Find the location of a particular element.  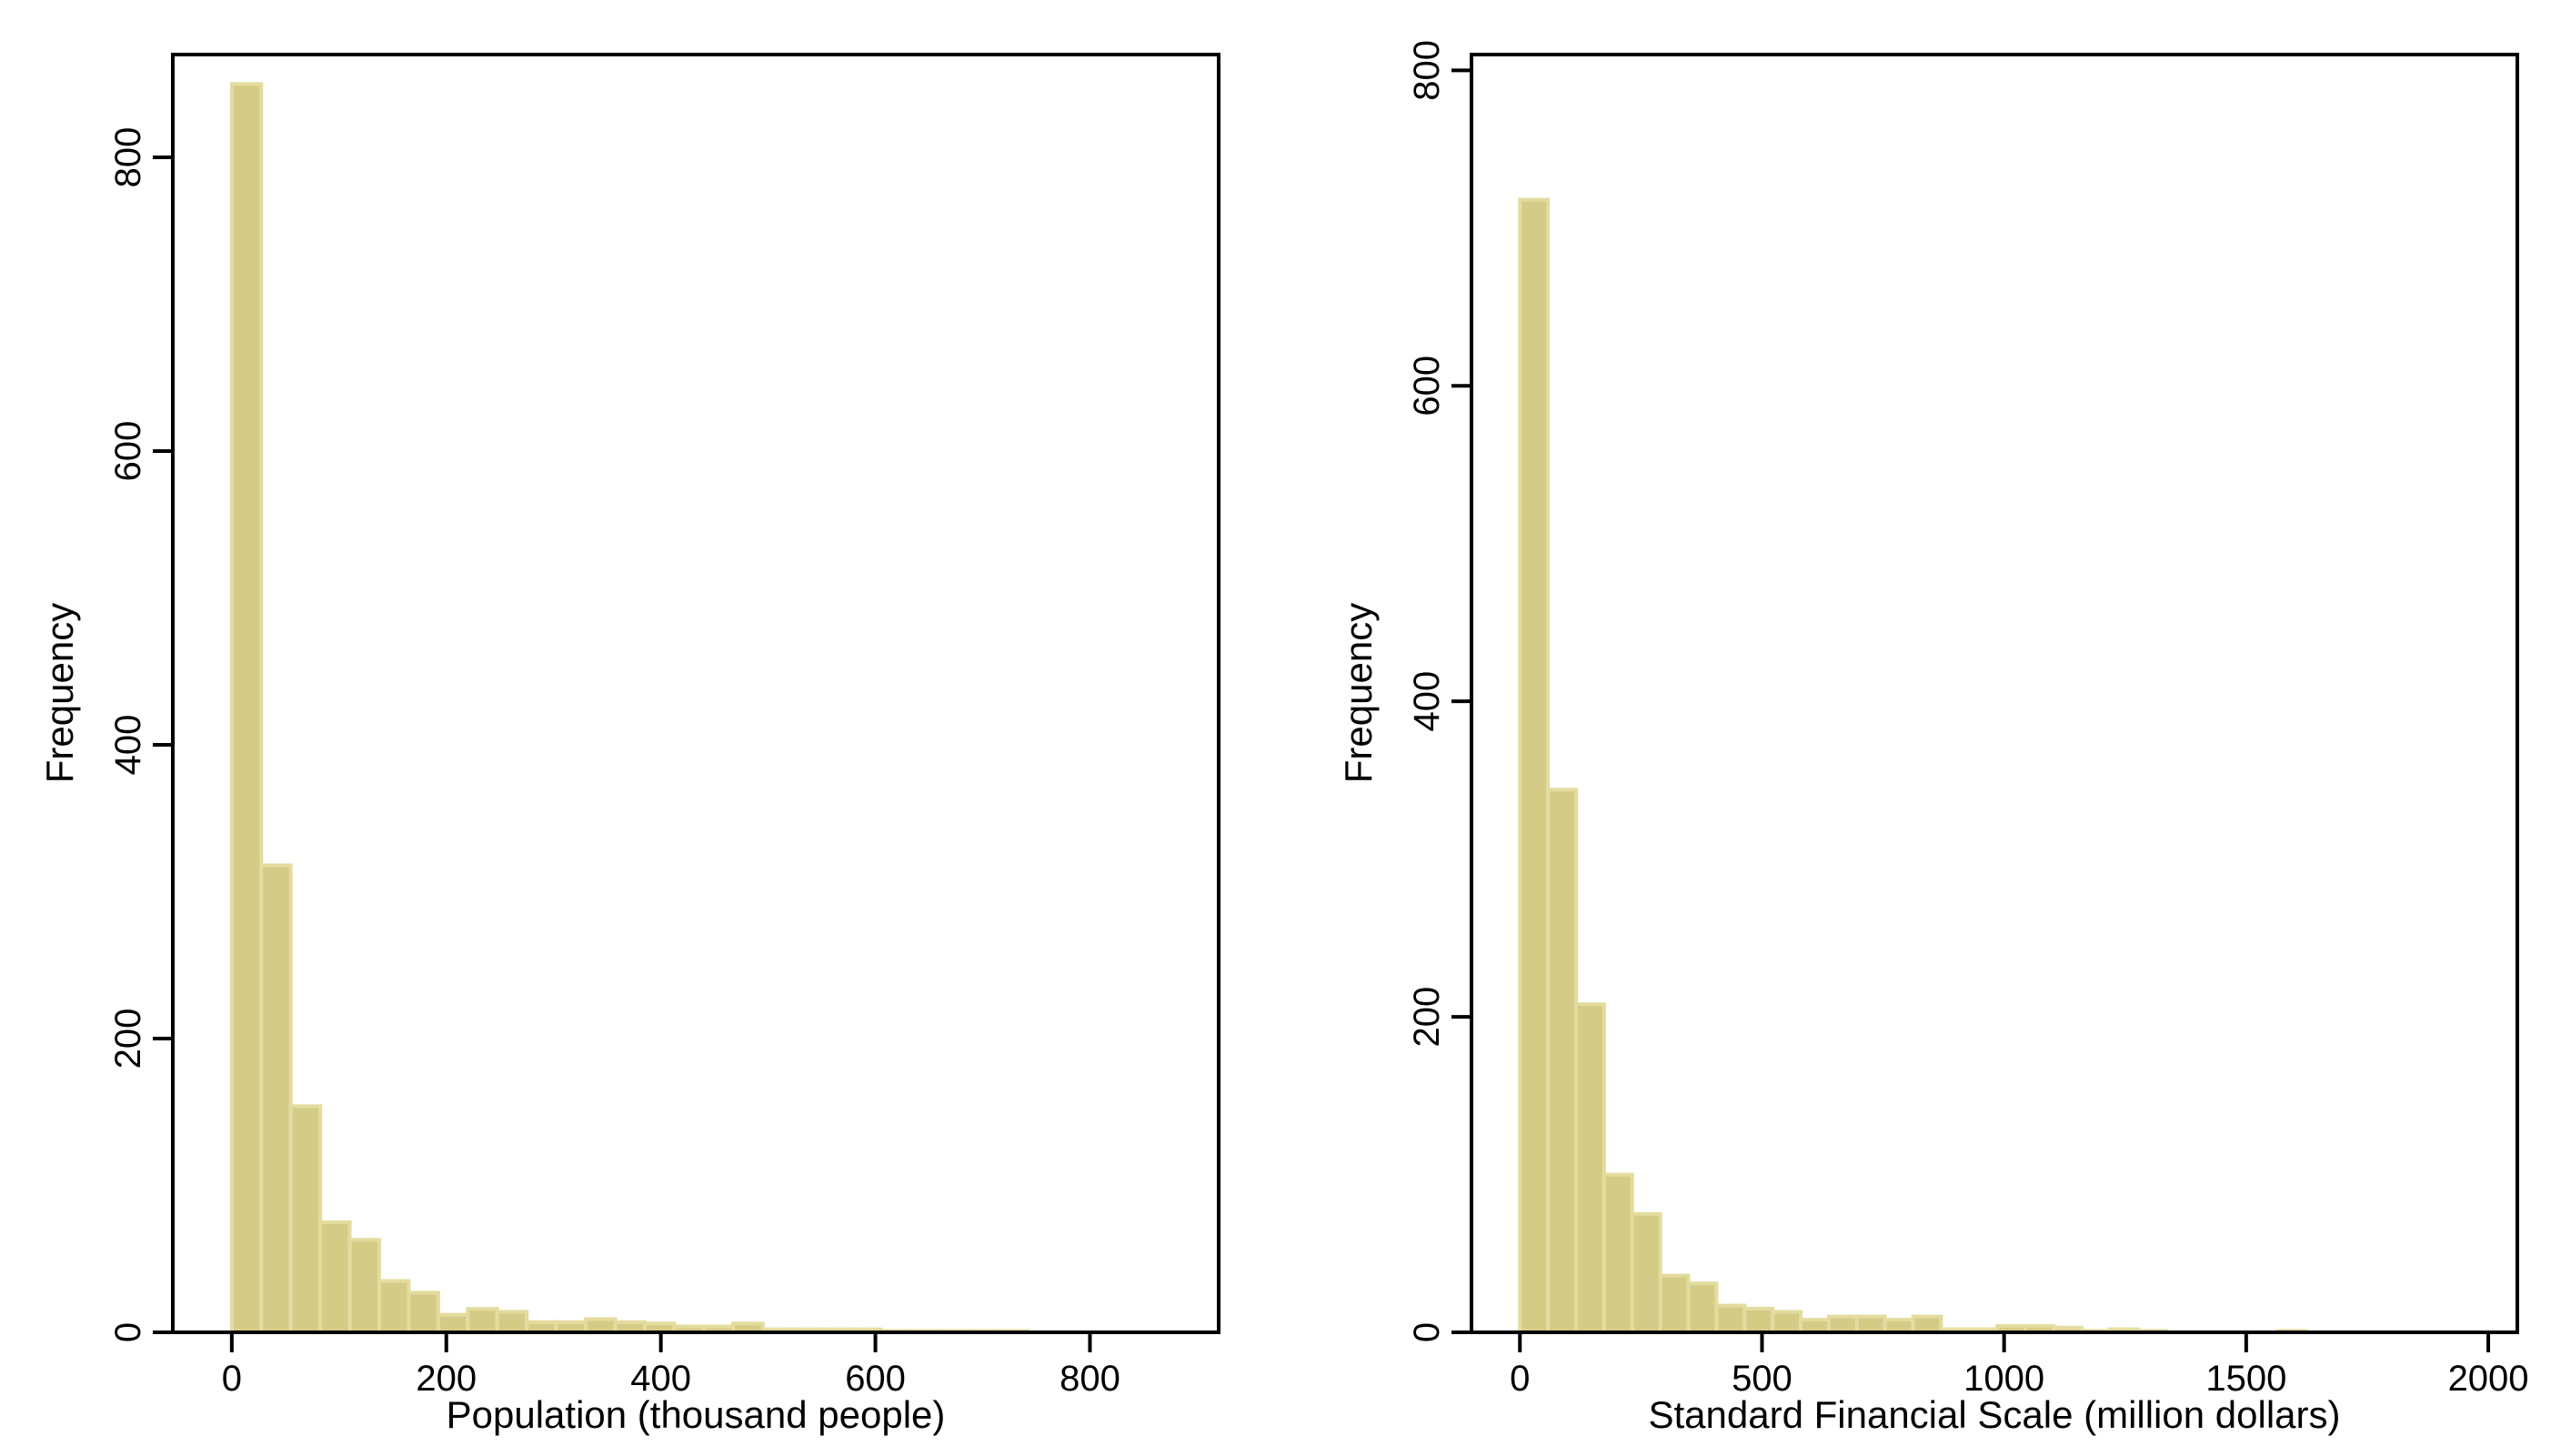

y-axis-title-financial-scale: Frequency is located at coordinates (1358, 693).